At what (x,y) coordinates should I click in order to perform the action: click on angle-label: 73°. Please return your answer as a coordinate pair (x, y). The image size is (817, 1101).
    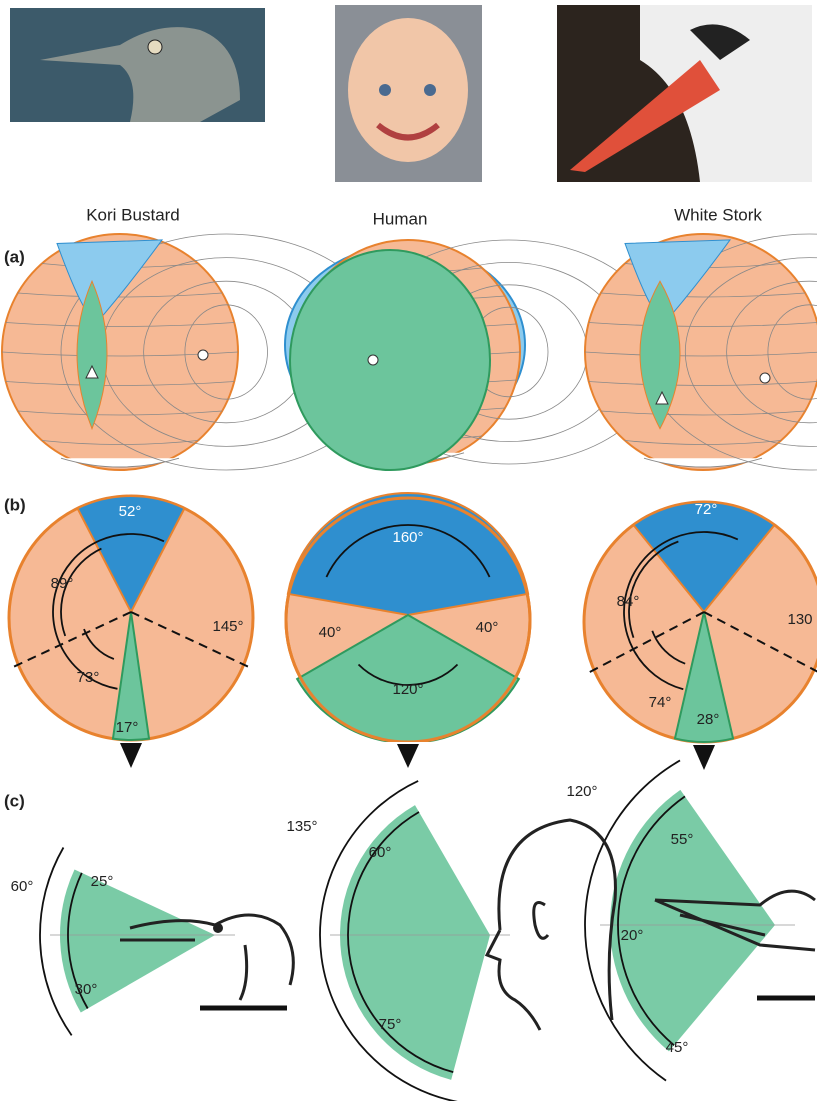
    Looking at the image, I should click on (88, 677).